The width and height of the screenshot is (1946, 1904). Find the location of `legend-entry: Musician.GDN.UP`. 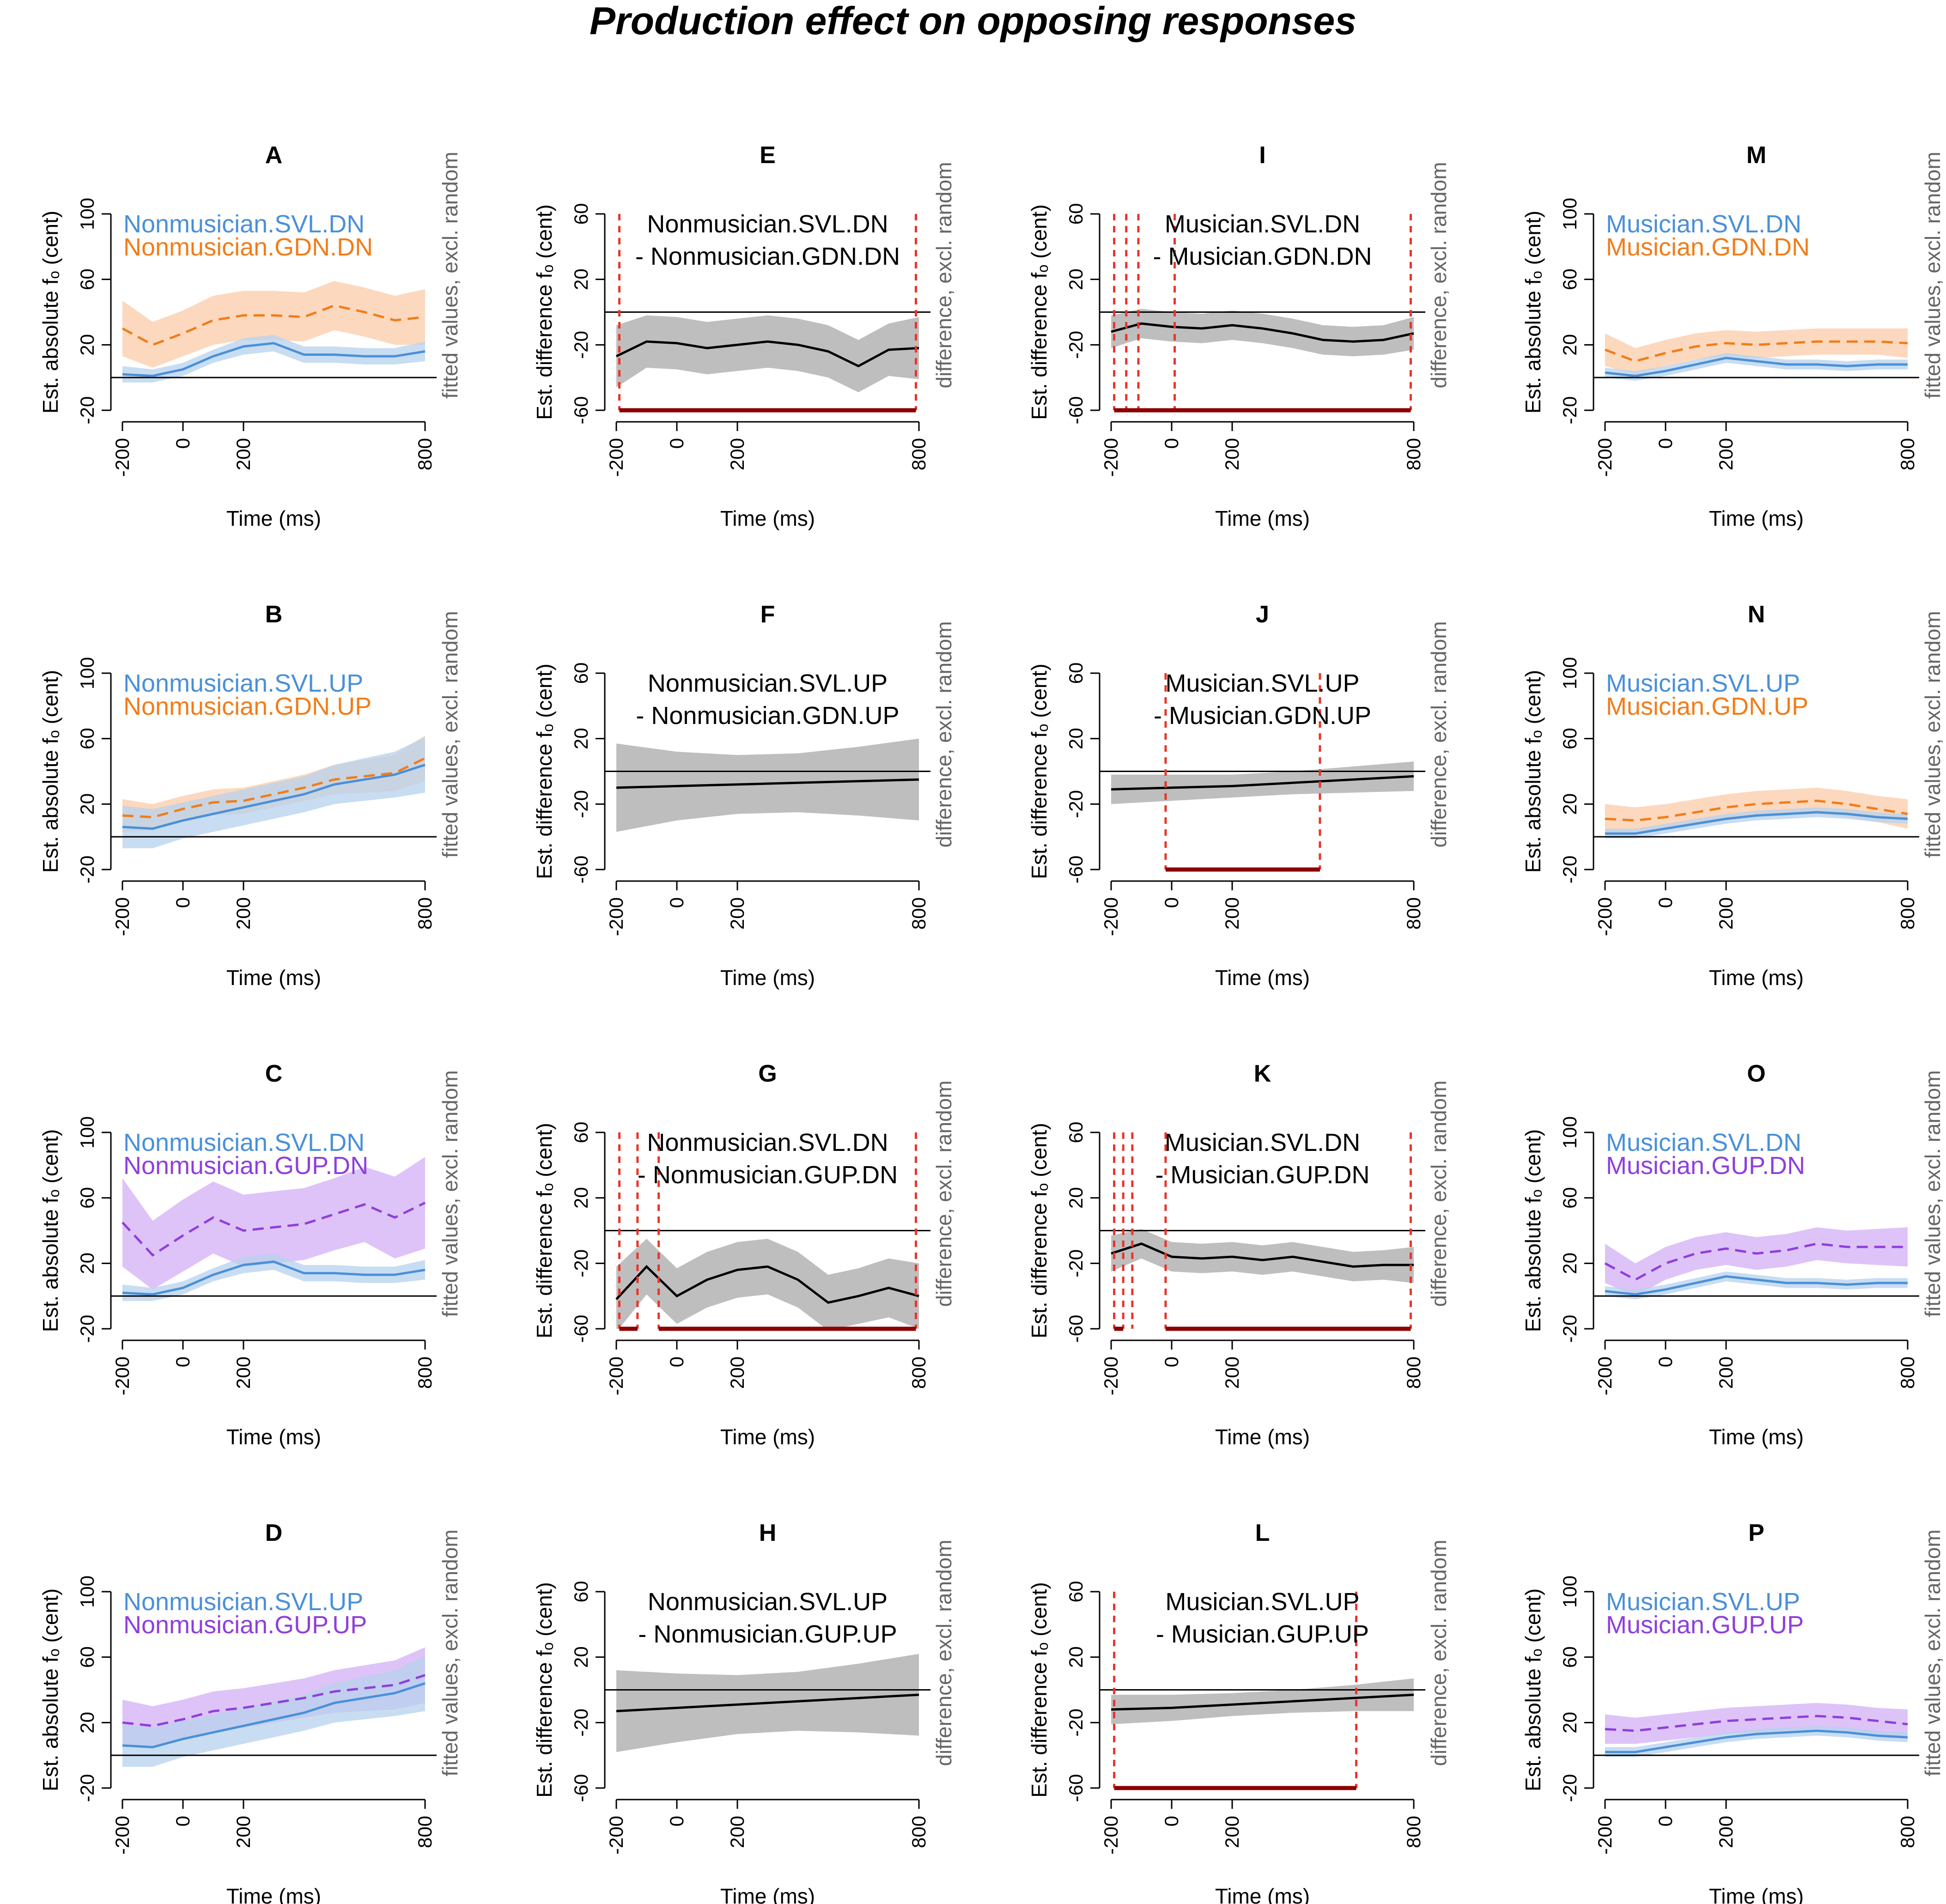

legend-entry: Musician.GDN.UP is located at coordinates (1707, 707).